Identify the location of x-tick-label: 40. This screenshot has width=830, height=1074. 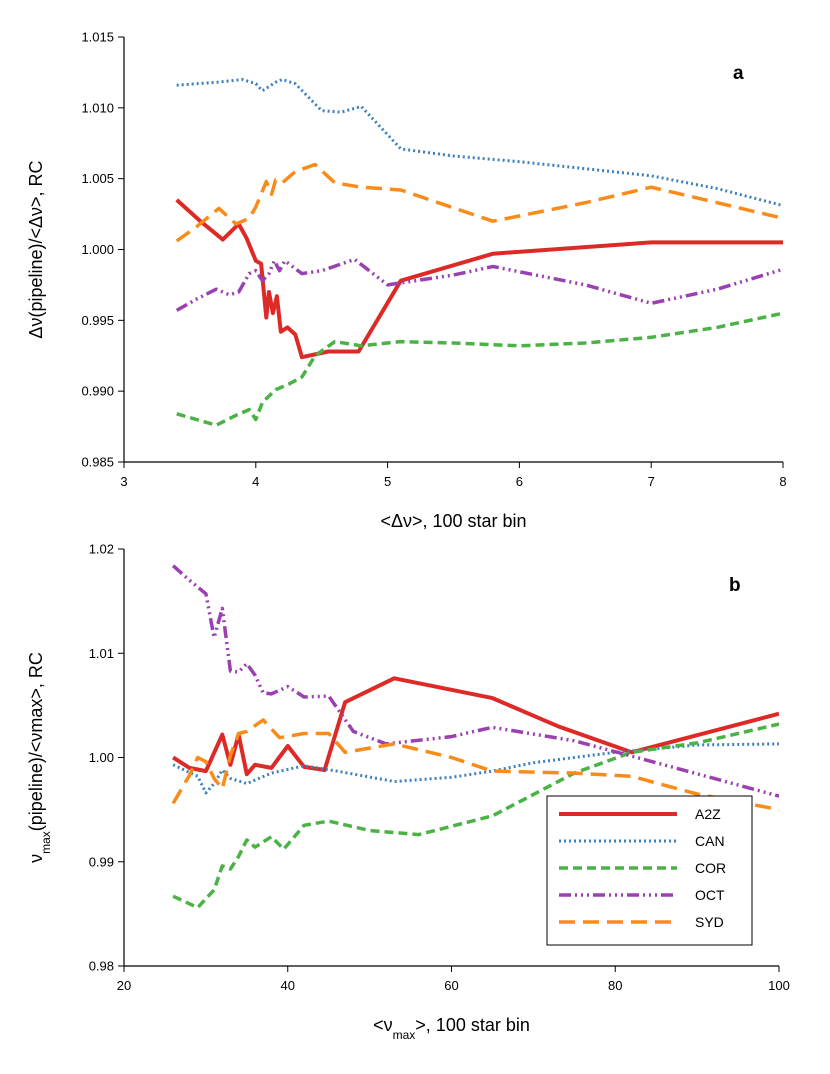
(288, 985).